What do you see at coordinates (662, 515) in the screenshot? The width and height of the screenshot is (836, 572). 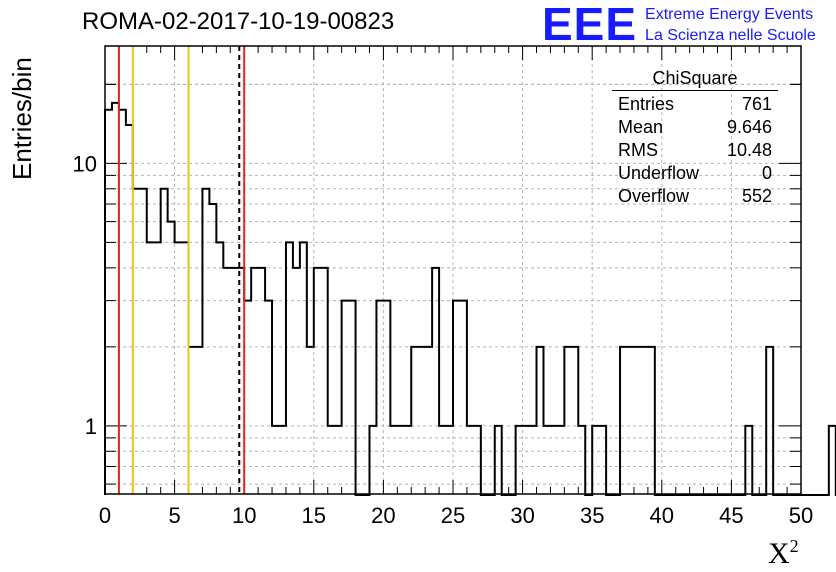 I see `x-tick-label: 40` at bounding box center [662, 515].